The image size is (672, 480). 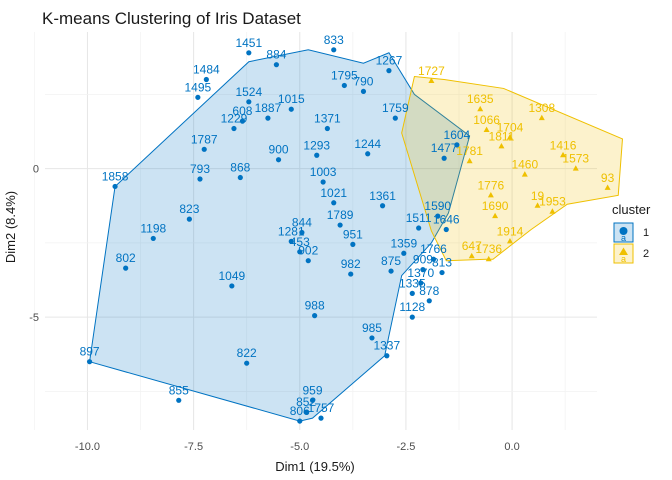 I want to click on cluster-2-point-label: 1460, so click(x=524, y=165).